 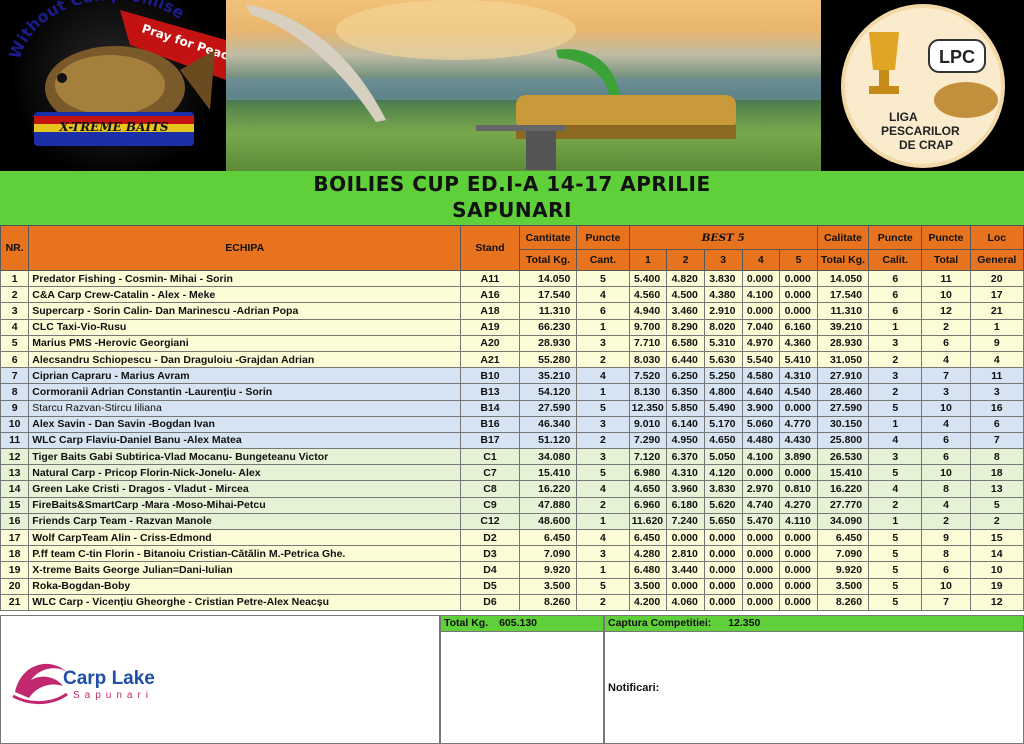 I want to click on points-total: 3, so click(x=946, y=392).